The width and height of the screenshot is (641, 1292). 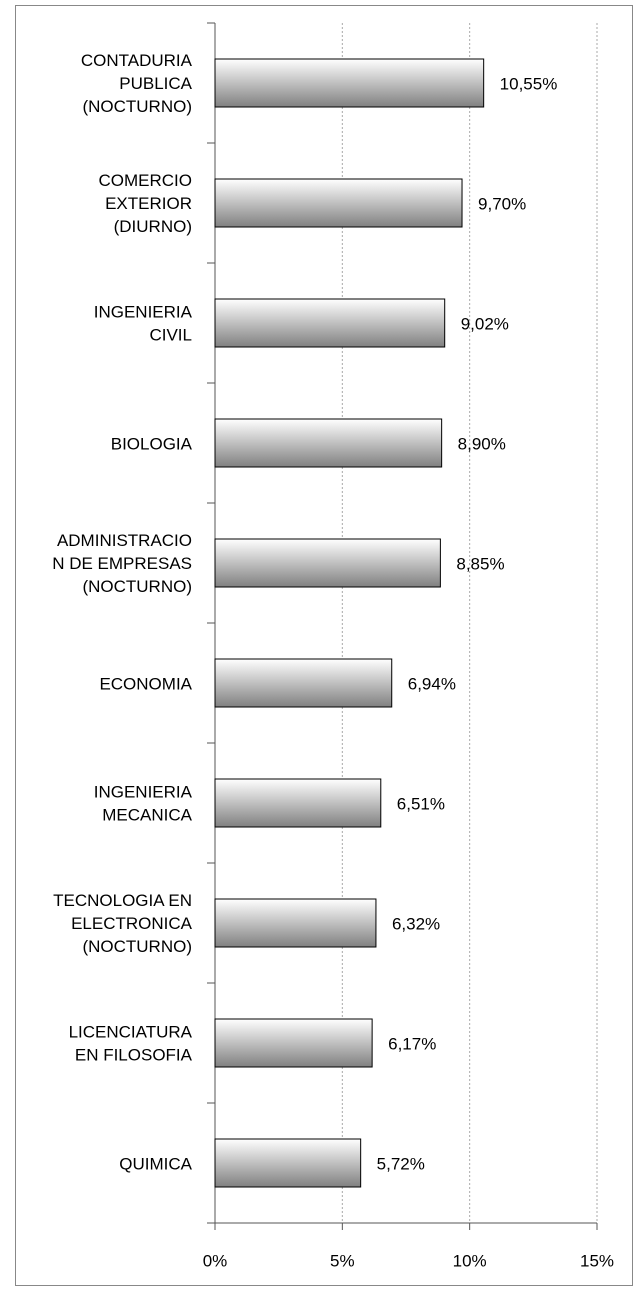 I want to click on x-tick-label: 10%, so click(x=470, y=1260).